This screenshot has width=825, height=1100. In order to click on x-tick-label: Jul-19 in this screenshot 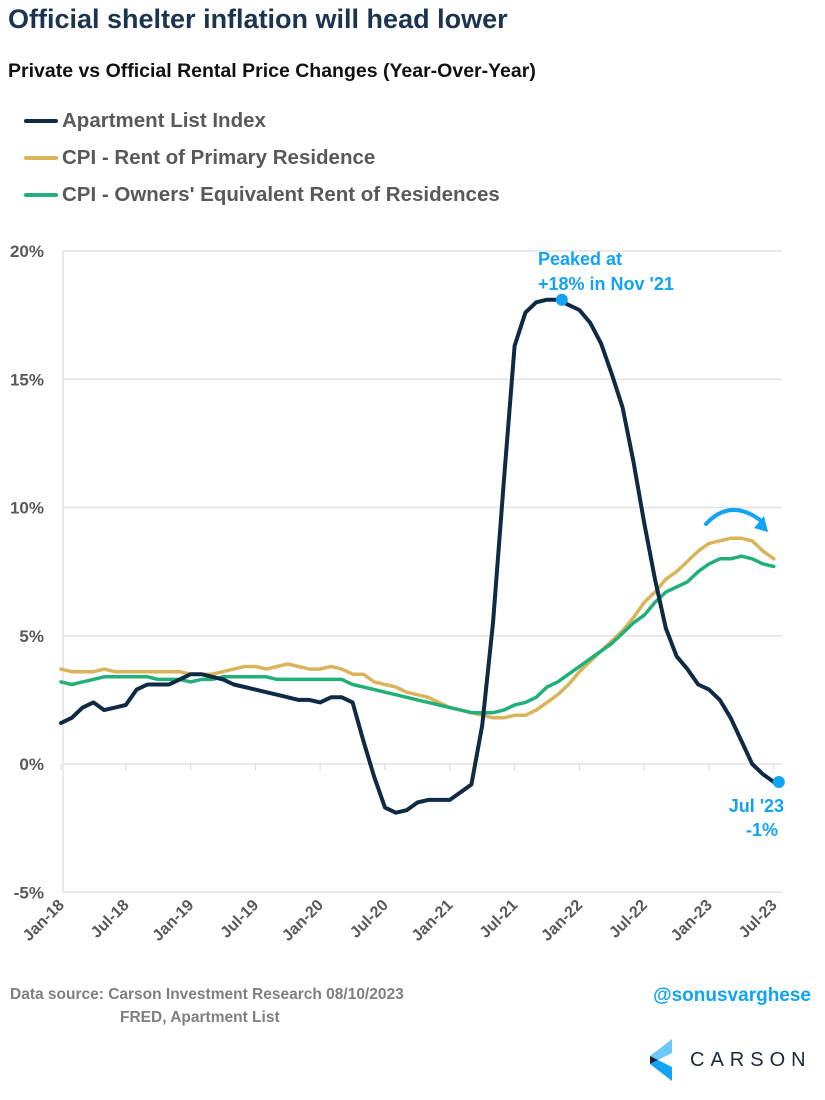, I will do `click(240, 919)`.